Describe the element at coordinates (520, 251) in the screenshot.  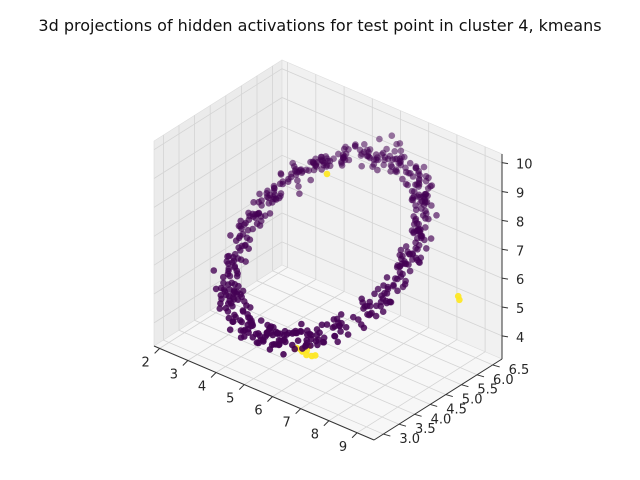
I see `z-tick-label: 7` at that location.